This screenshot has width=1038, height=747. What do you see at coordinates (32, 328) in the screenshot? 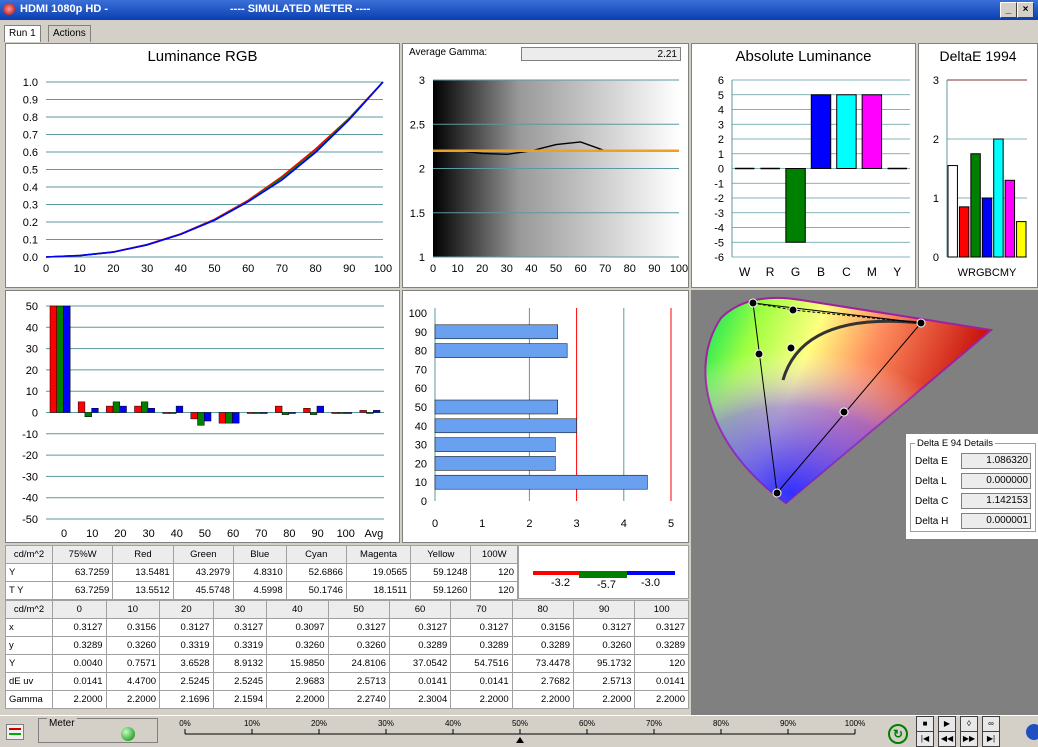
I see `y-tick-label: 40` at bounding box center [32, 328].